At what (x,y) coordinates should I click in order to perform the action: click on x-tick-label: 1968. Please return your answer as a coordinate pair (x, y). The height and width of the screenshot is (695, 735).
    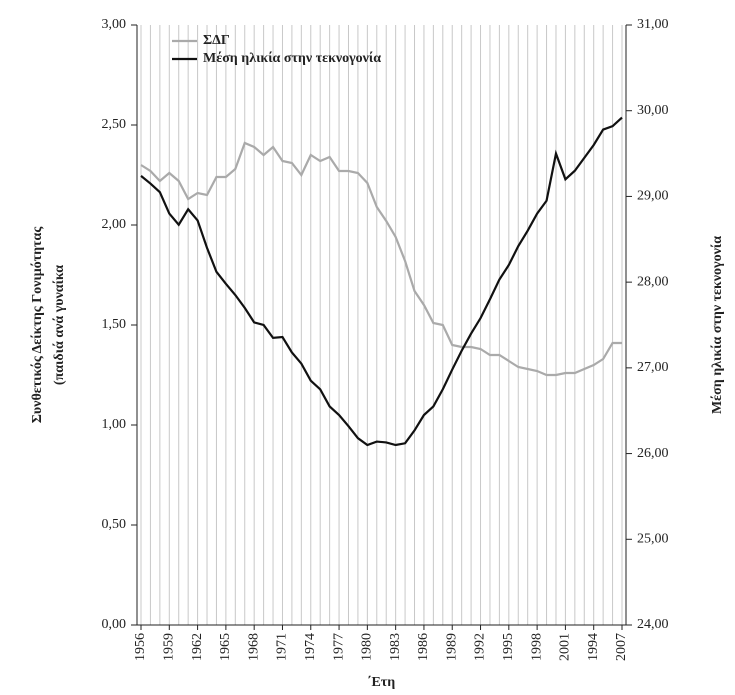
    Looking at the image, I should click on (253, 647).